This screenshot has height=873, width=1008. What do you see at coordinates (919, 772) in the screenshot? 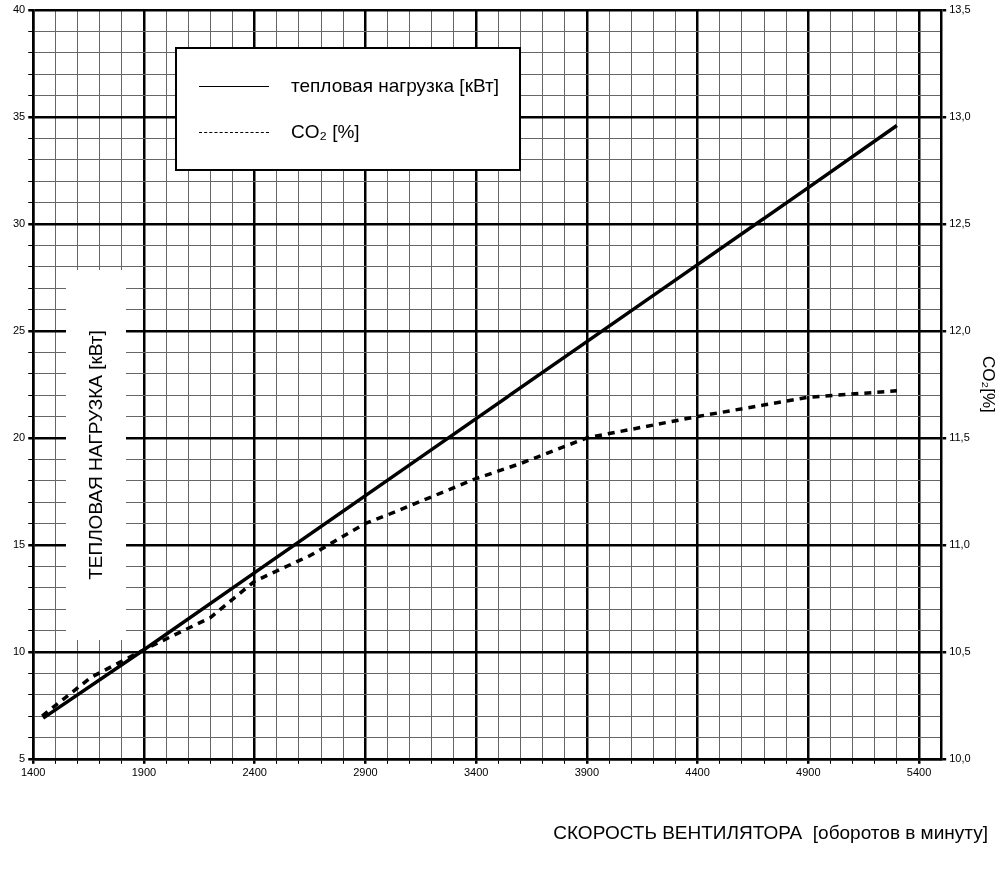
I see `x-tick-label: 5400` at bounding box center [919, 772].